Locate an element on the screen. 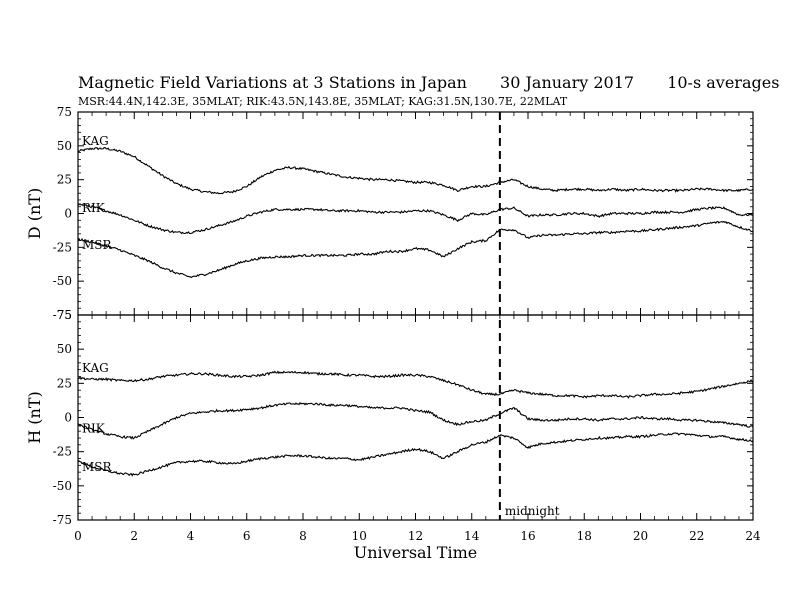  x-axis-label: Universal Time is located at coordinates (415, 552).